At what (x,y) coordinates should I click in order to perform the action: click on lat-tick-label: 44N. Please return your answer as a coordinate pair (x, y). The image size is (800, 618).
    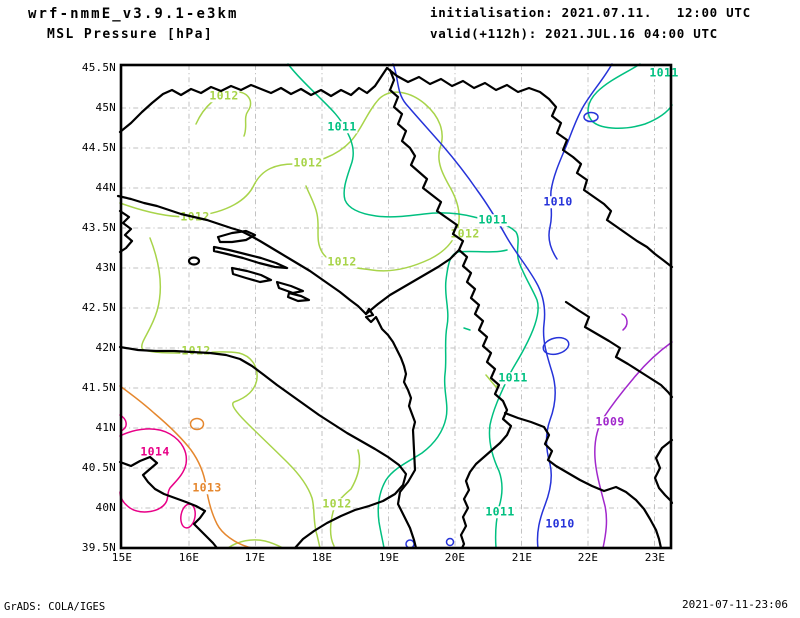
    Looking at the image, I should click on (105, 187).